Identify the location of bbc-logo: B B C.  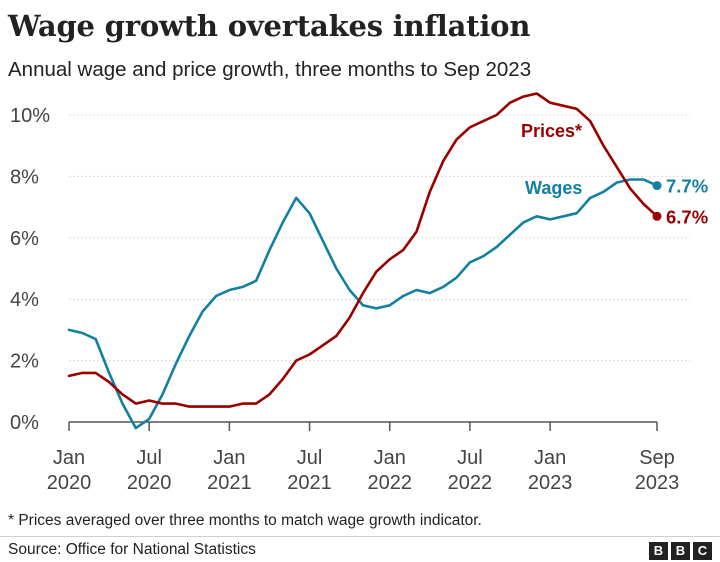
(680, 551).